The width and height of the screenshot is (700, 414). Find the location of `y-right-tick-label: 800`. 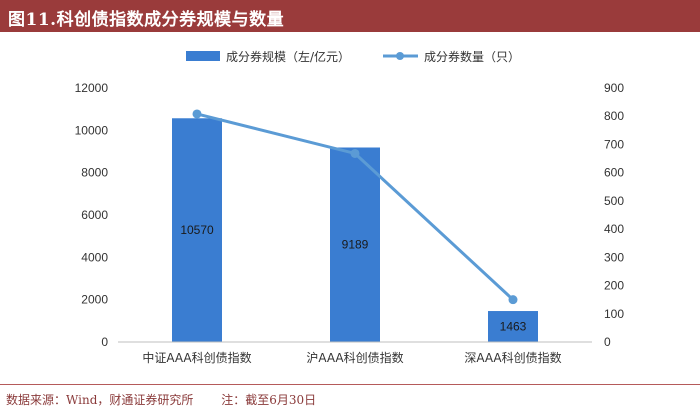

y-right-tick-label: 800 is located at coordinates (614, 116).